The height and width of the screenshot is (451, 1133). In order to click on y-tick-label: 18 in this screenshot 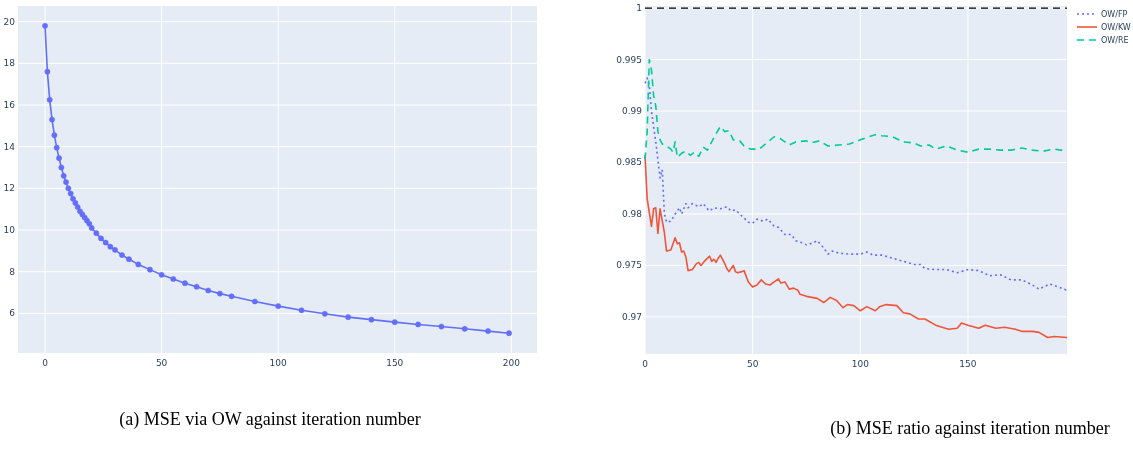, I will do `click(9, 63)`.